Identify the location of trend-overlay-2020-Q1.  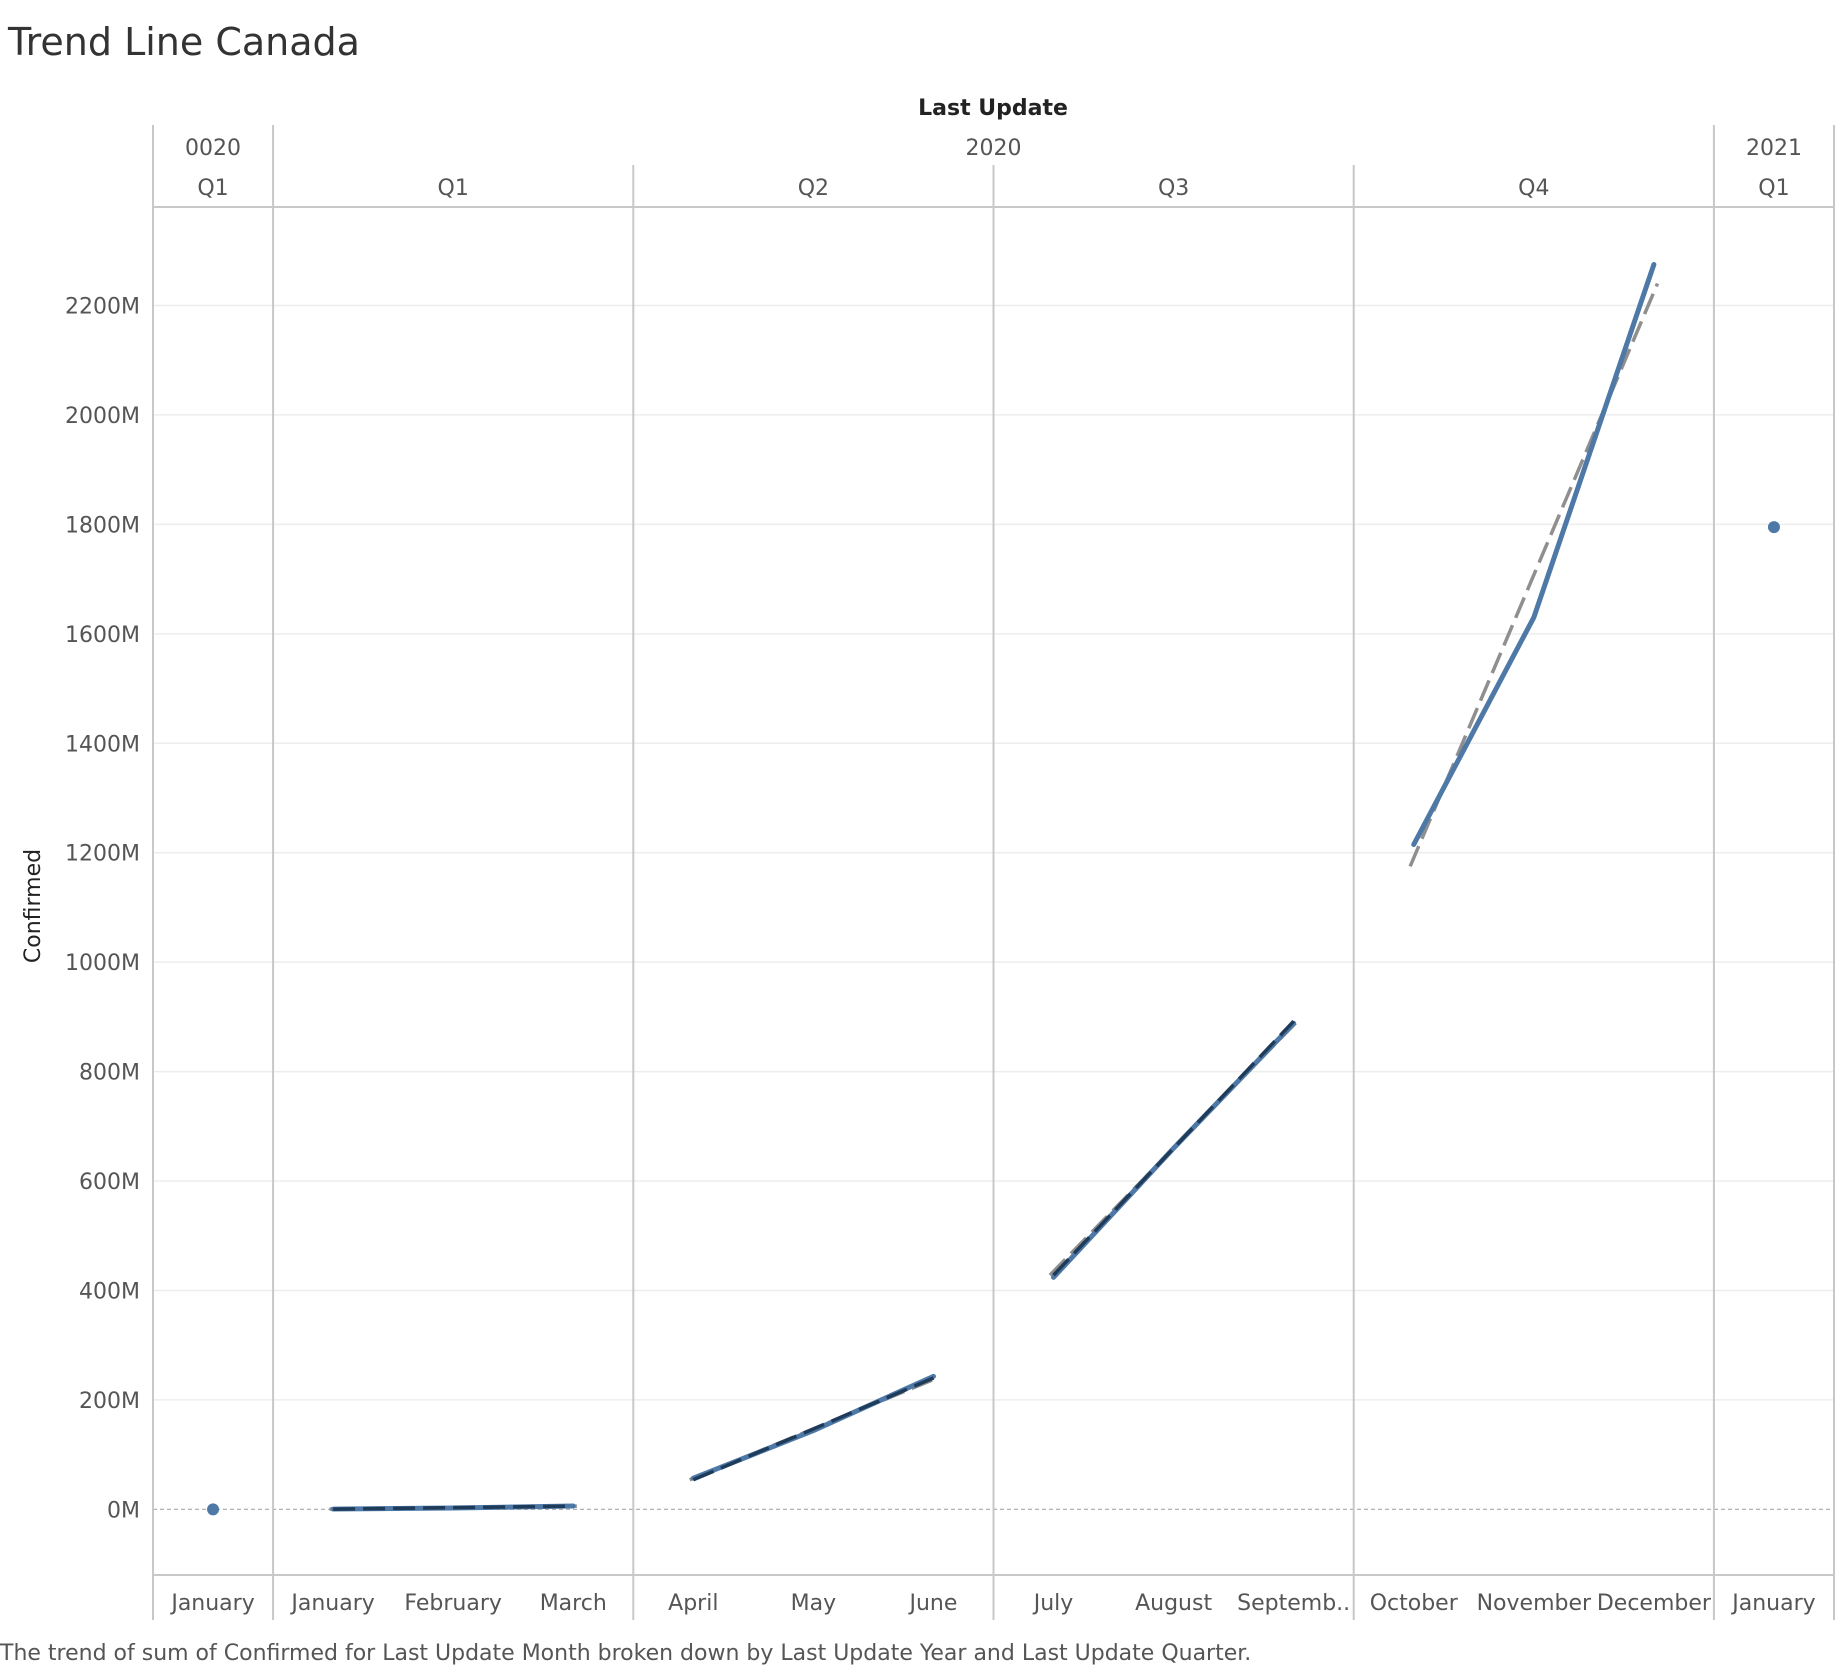
(453, 1507).